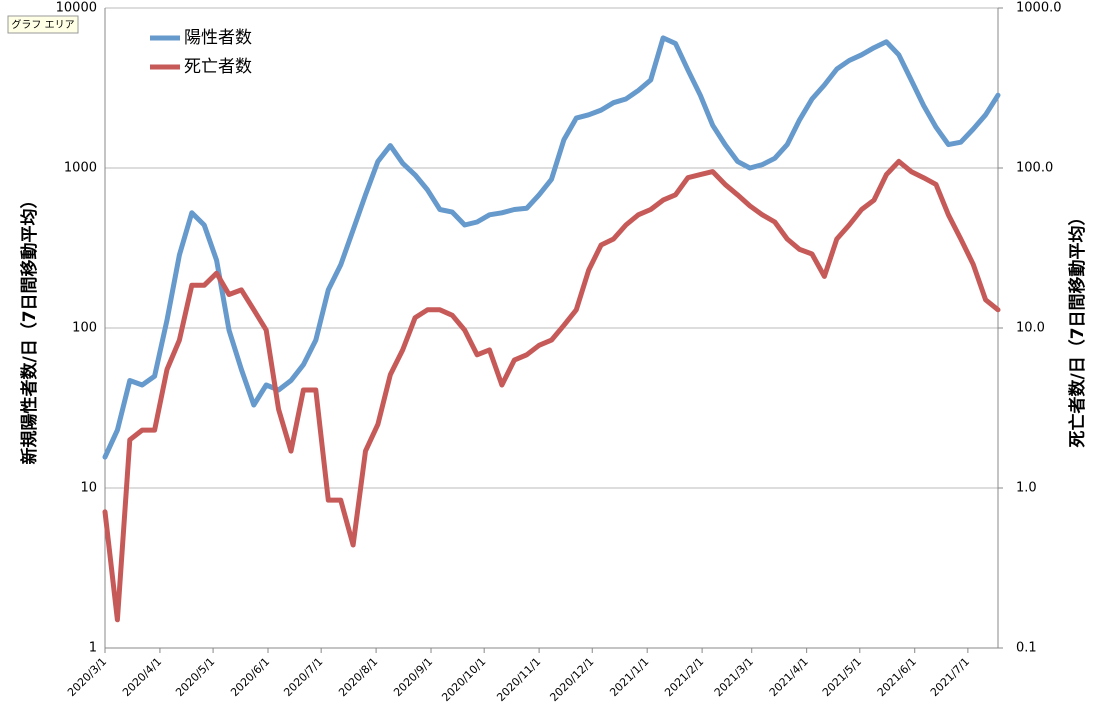 Image resolution: width=1096 pixels, height=720 pixels. What do you see at coordinates (789, 677) in the screenshot?
I see `x-tick-label: 2021/4/1` at bounding box center [789, 677].